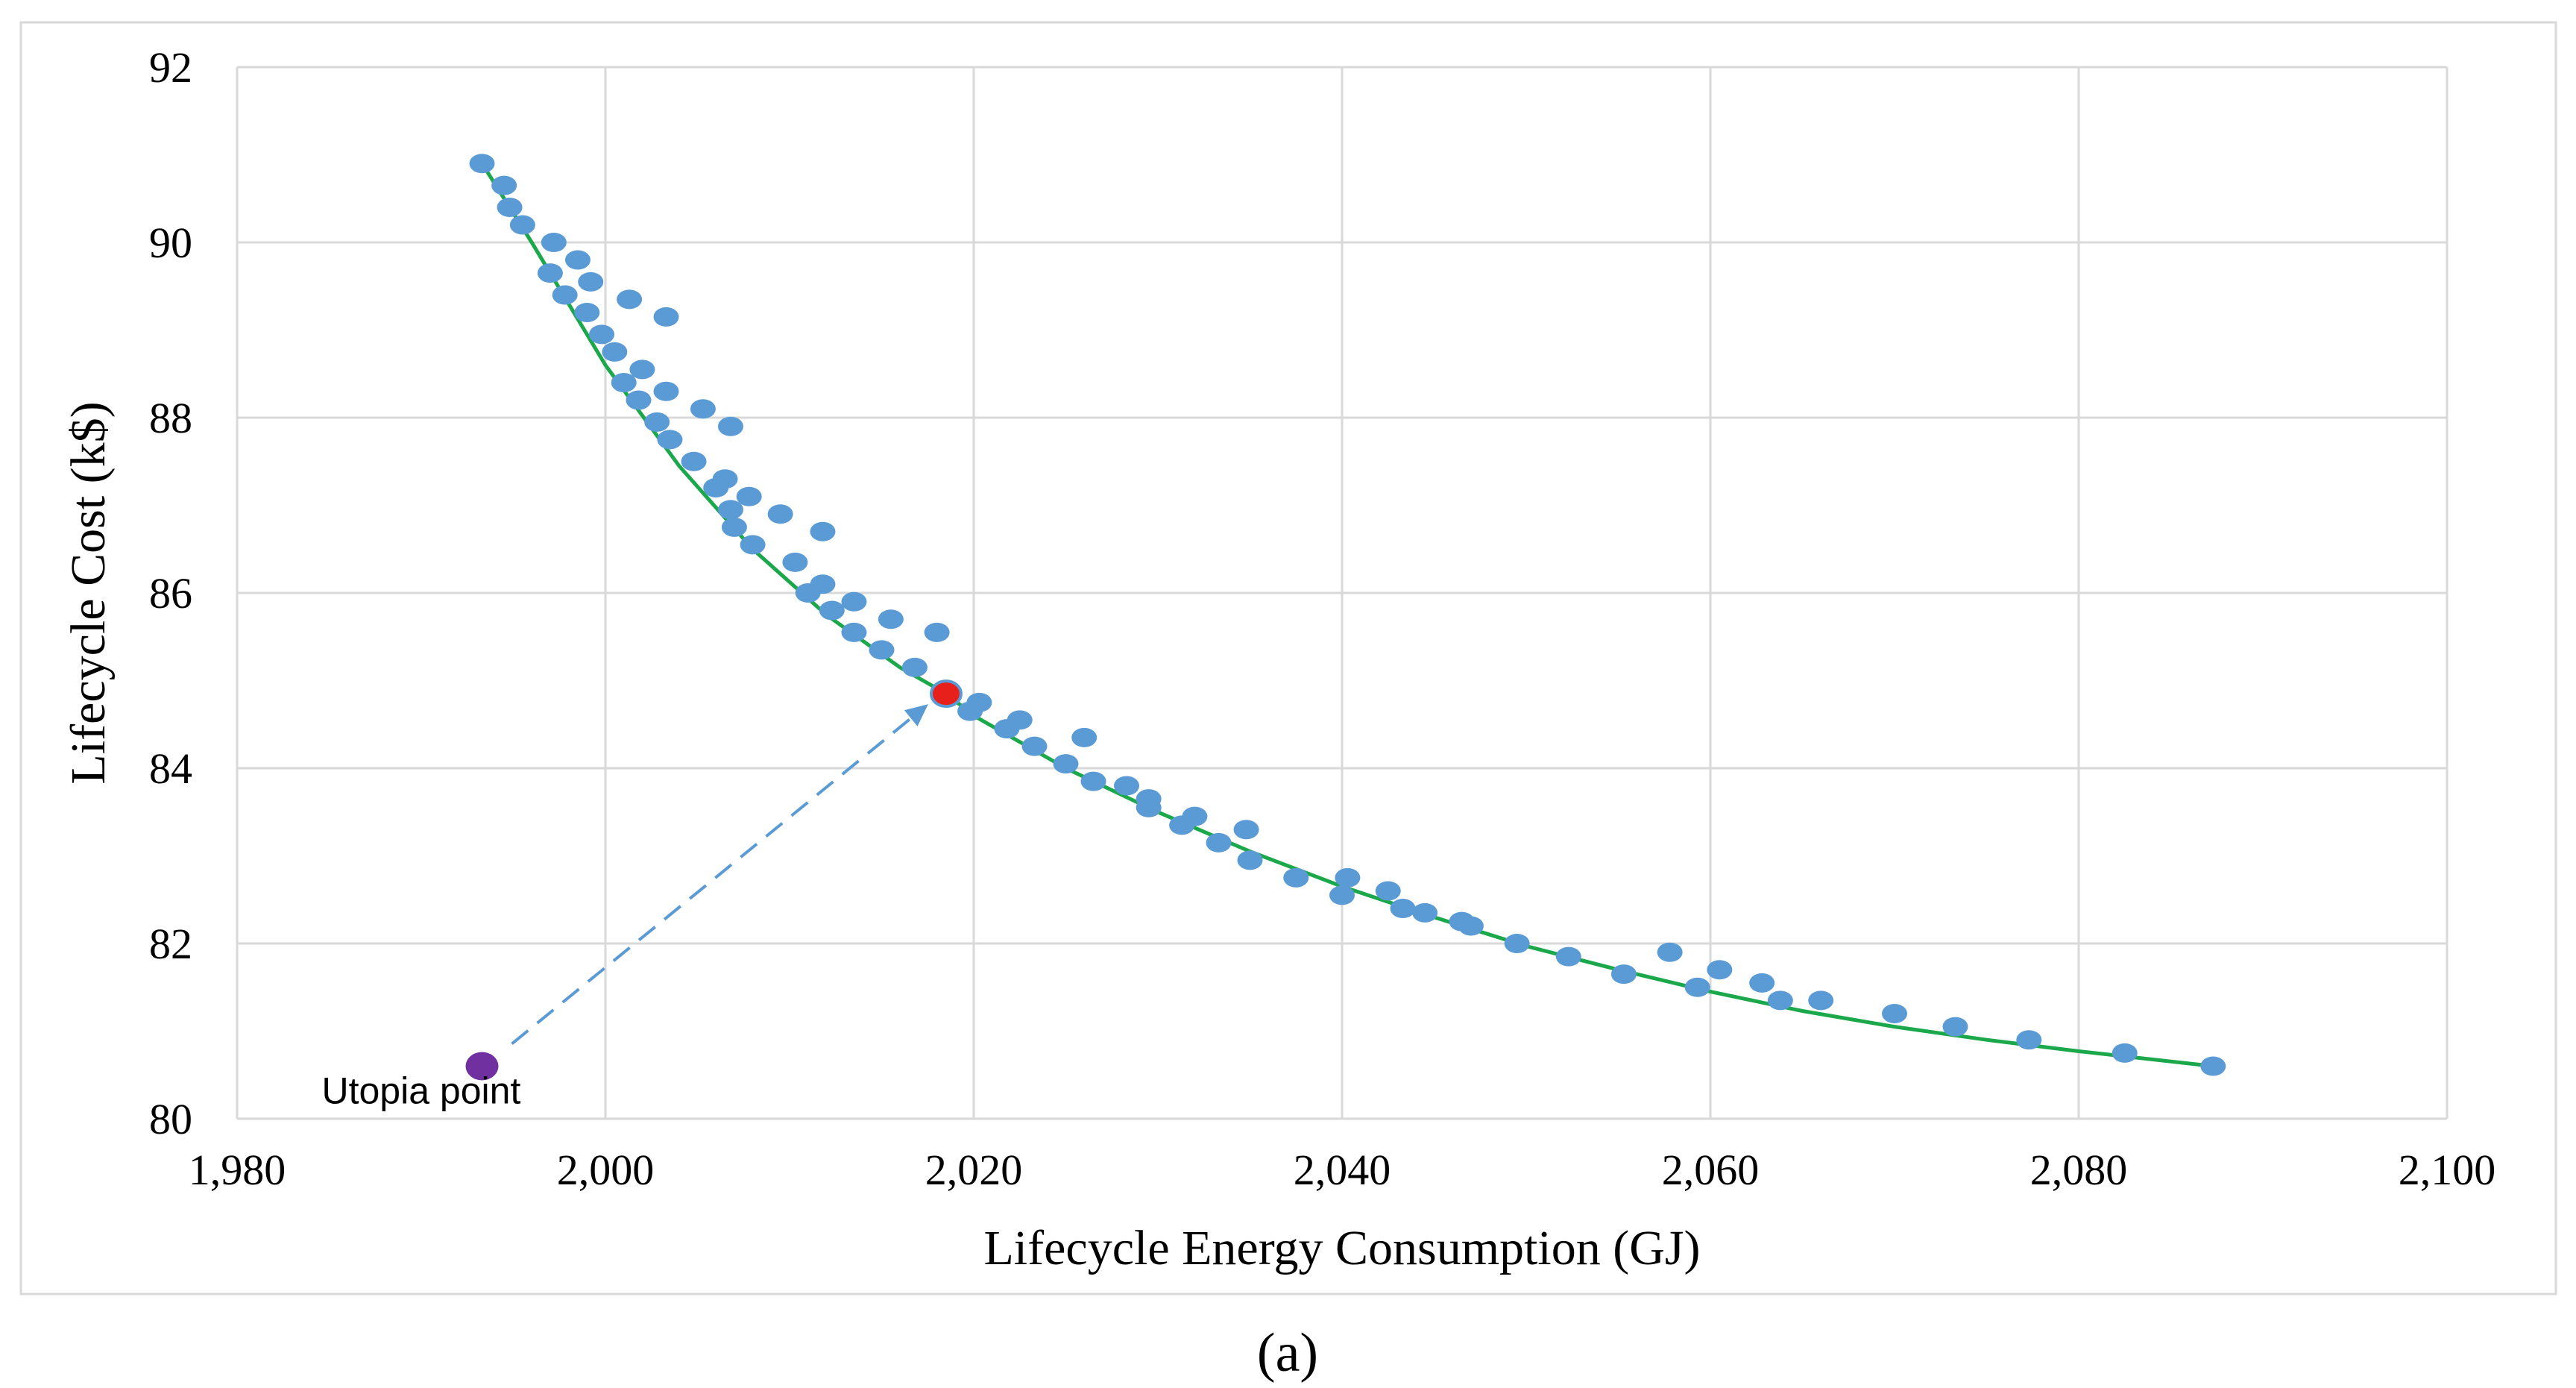 This screenshot has width=2576, height=1388. What do you see at coordinates (1342, 1170) in the screenshot?
I see `x-tick-label: 2,040` at bounding box center [1342, 1170].